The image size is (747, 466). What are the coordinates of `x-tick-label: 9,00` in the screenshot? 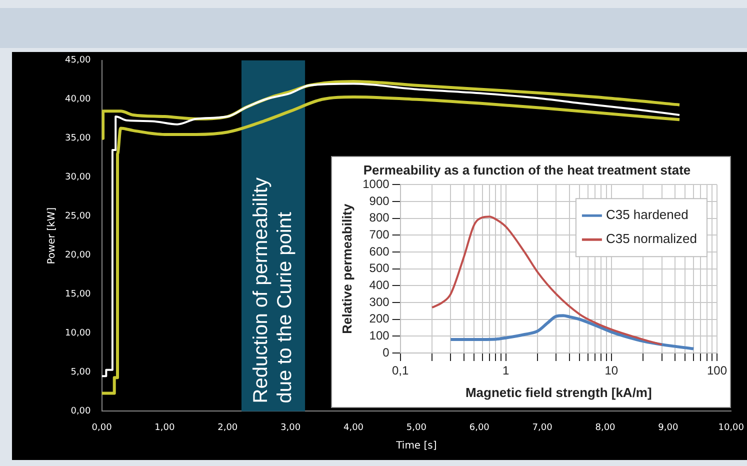 It's located at (668, 427).